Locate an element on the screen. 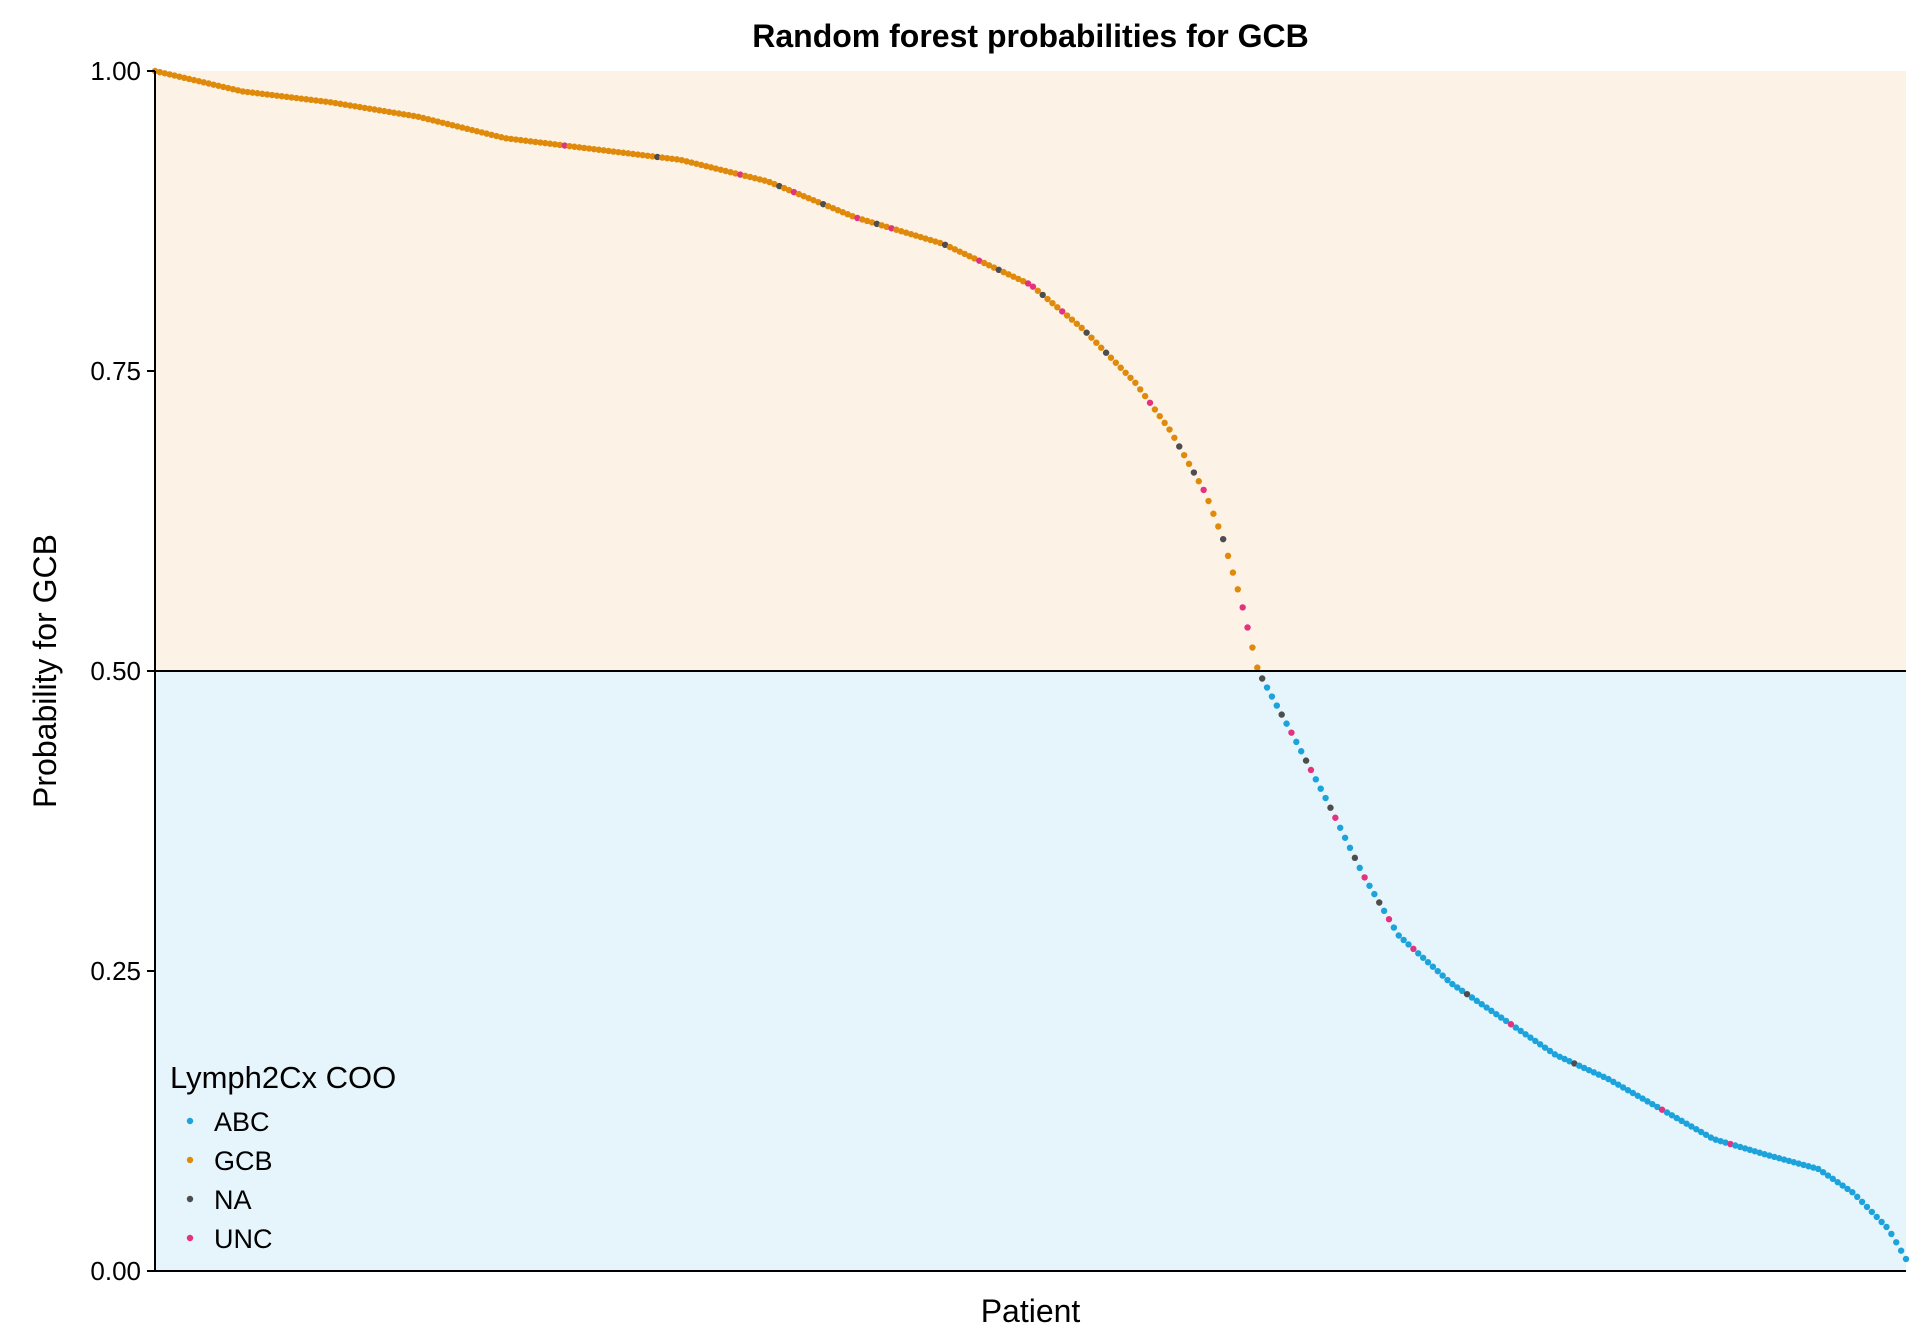 This screenshot has width=1920, height=1344. legend-key-unc is located at coordinates (190, 1238).